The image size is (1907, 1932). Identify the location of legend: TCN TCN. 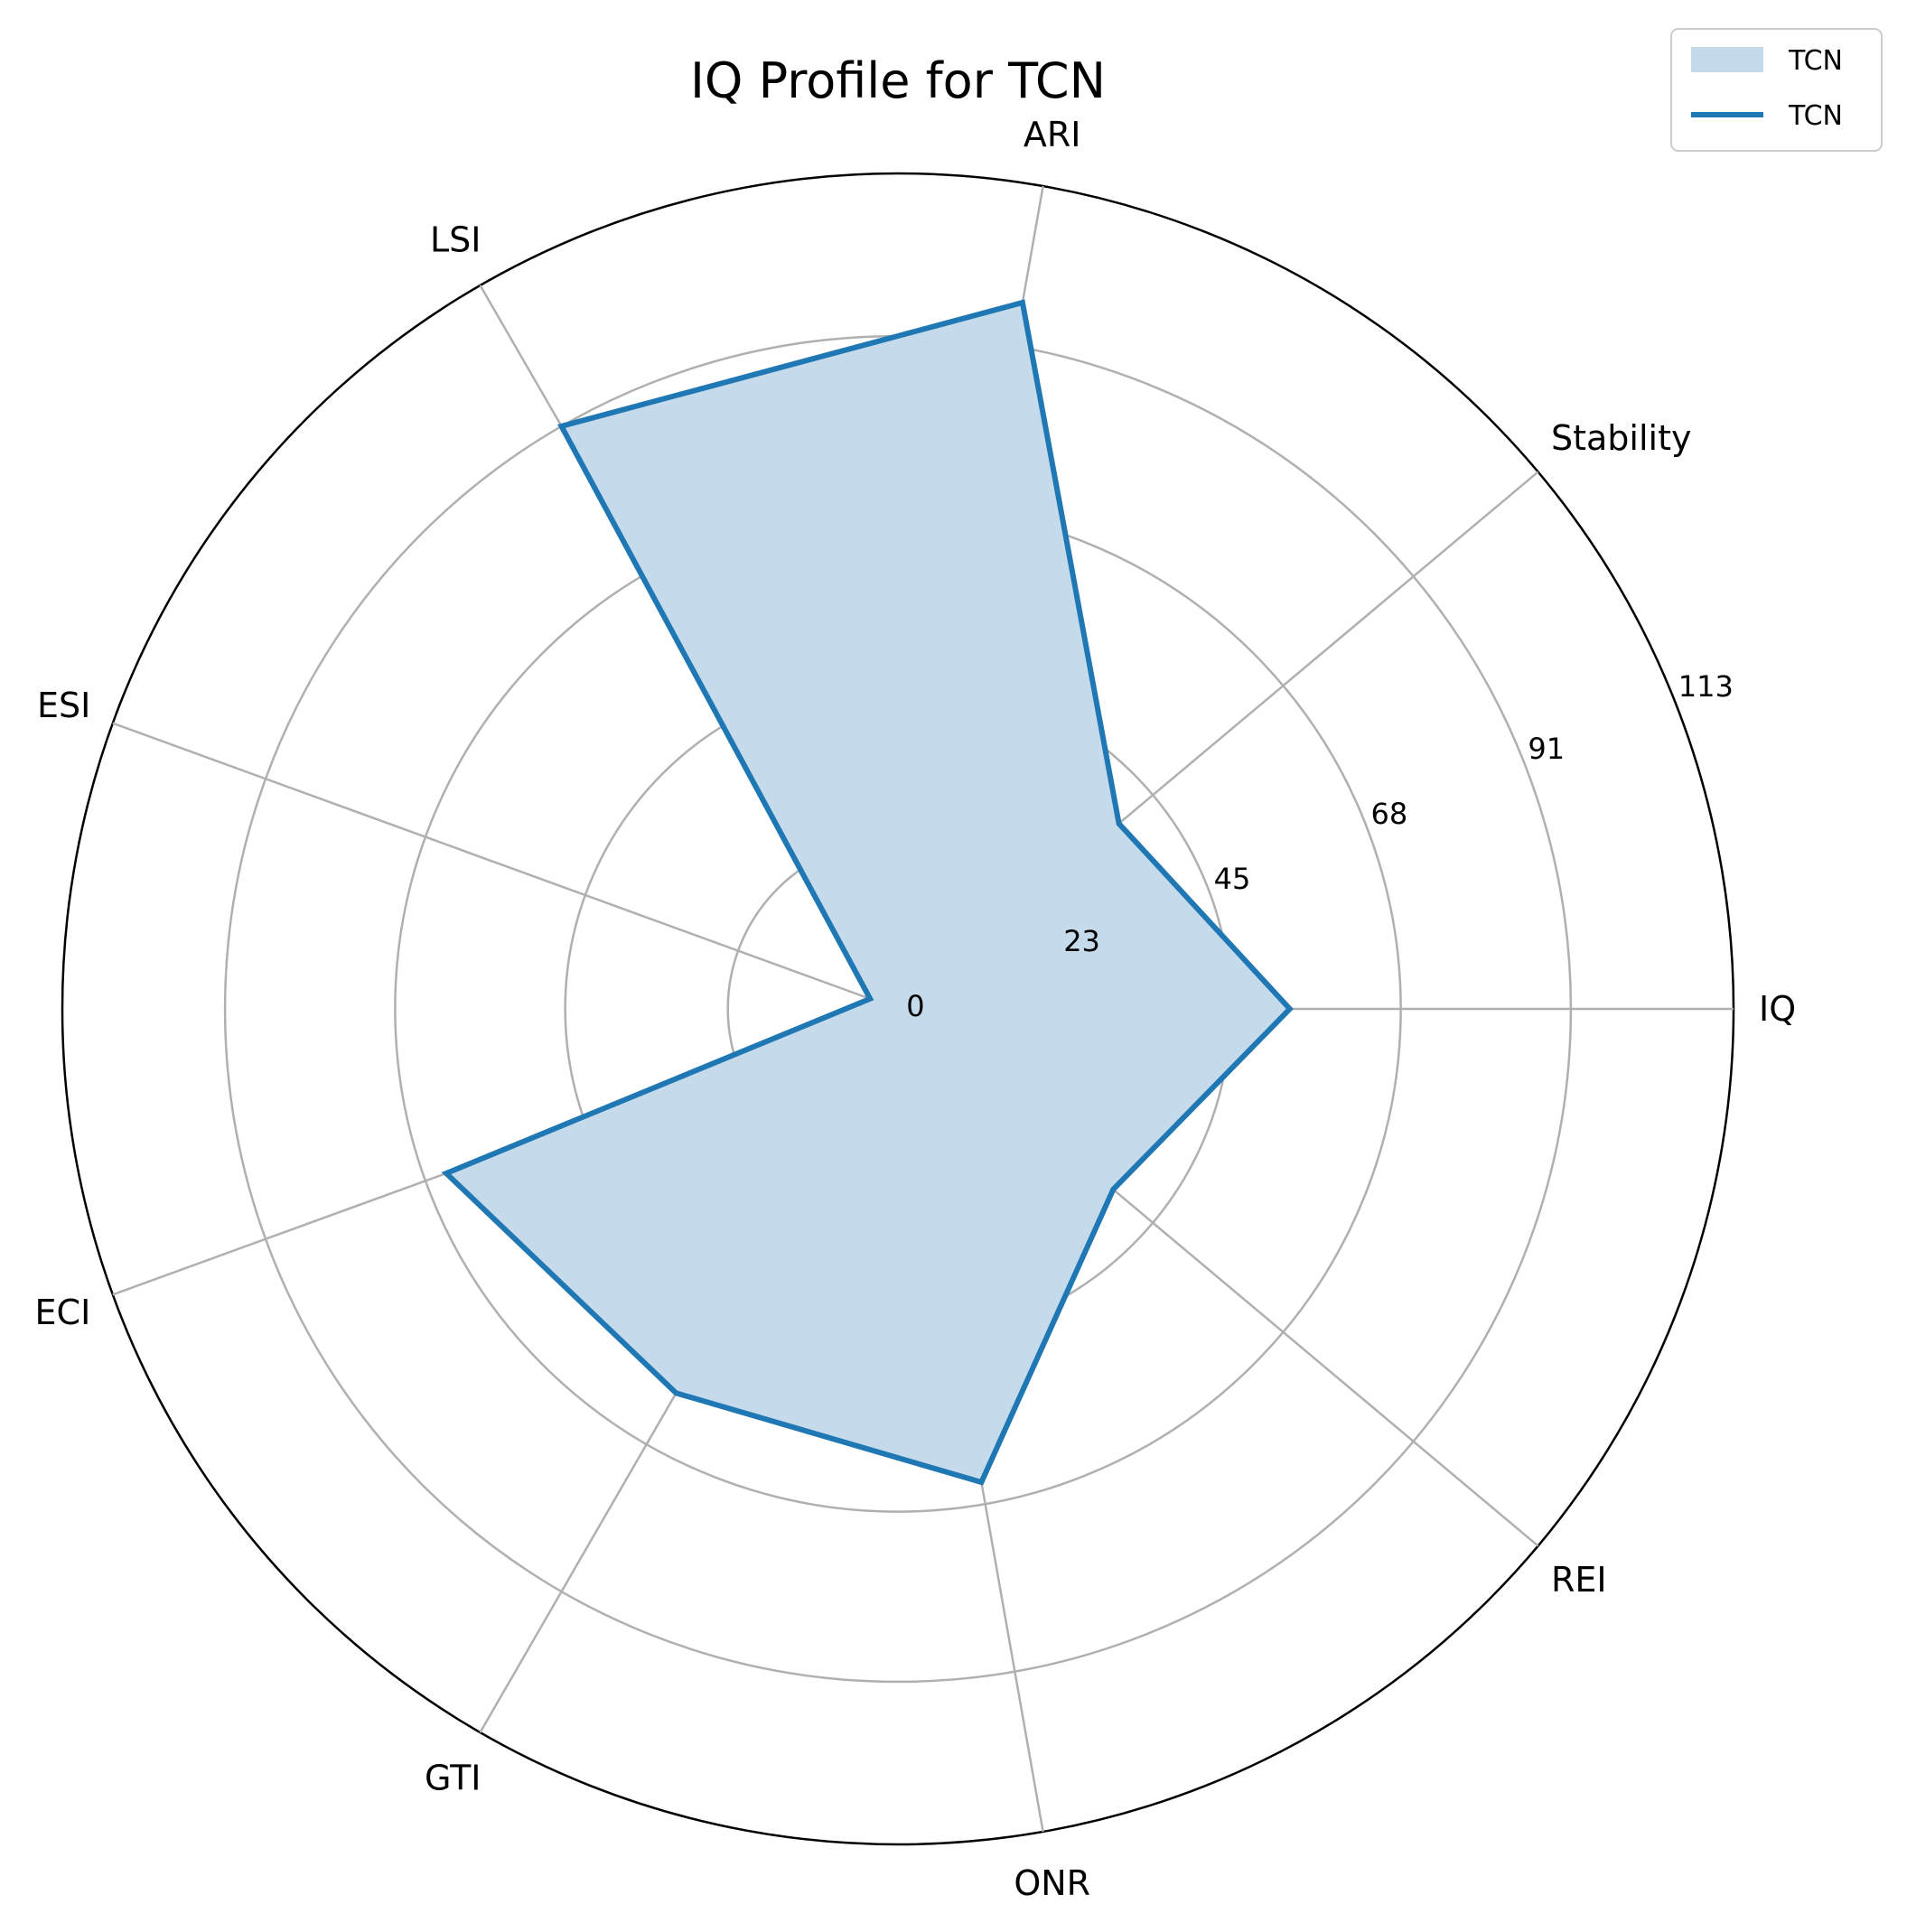
(1776, 90).